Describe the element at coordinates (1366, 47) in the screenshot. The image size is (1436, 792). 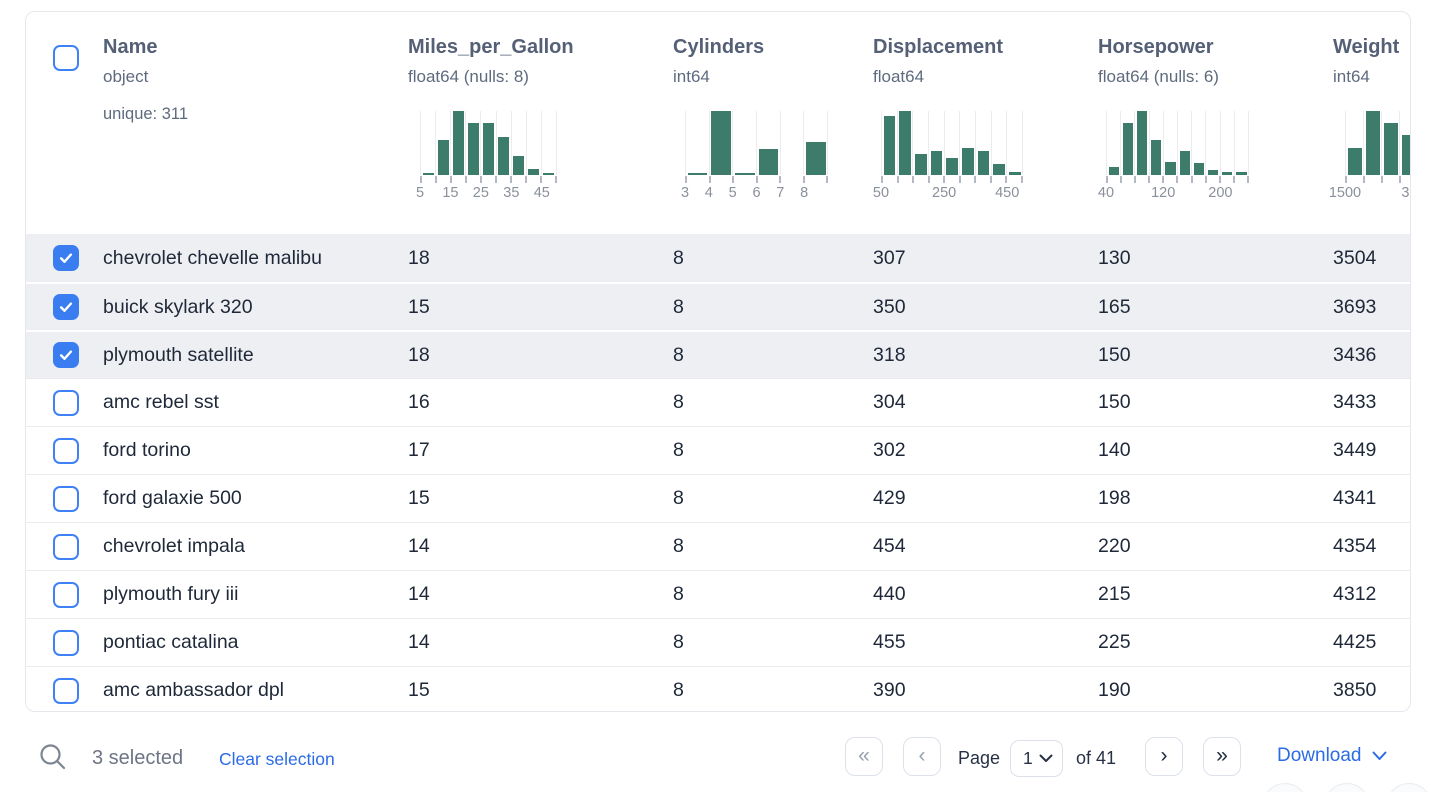
I see `column-title: Weight` at that location.